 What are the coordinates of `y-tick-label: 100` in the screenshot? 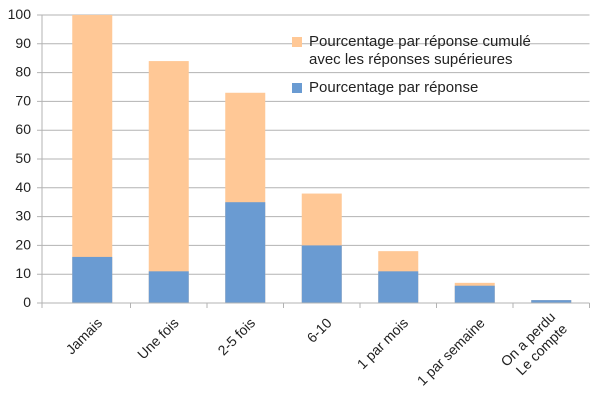 It's located at (20, 14).